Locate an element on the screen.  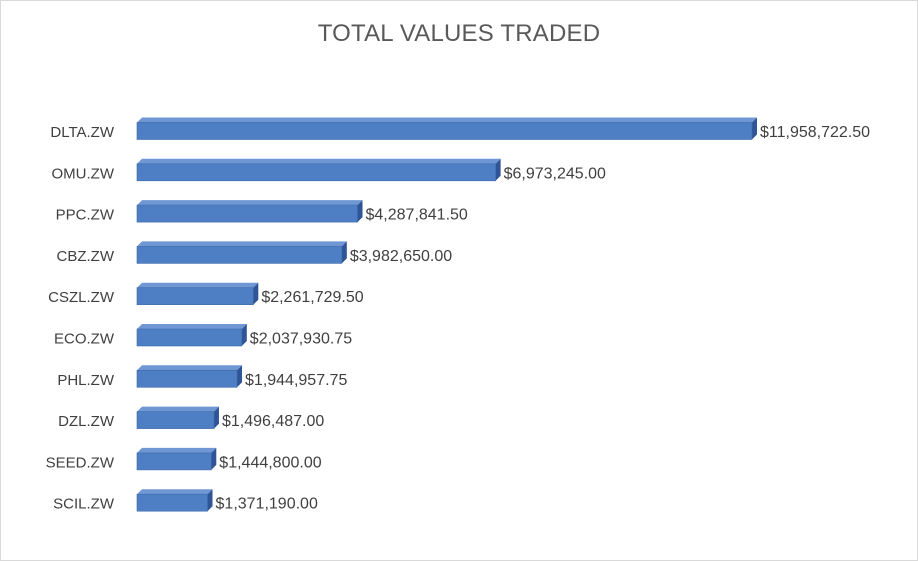
data-label: $1,496,487.00 is located at coordinates (273, 421).